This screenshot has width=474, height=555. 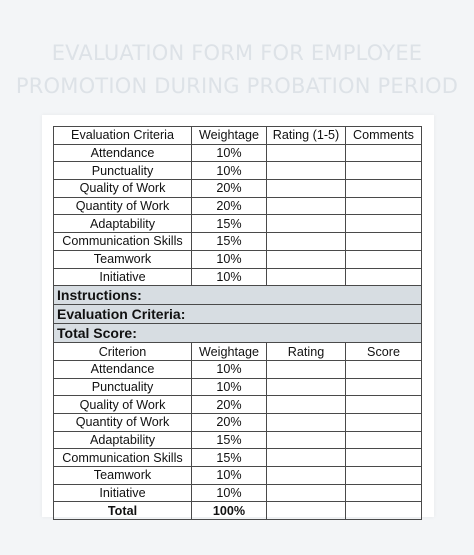 I want to click on table2-row: Initiative 10%, so click(x=237, y=493).